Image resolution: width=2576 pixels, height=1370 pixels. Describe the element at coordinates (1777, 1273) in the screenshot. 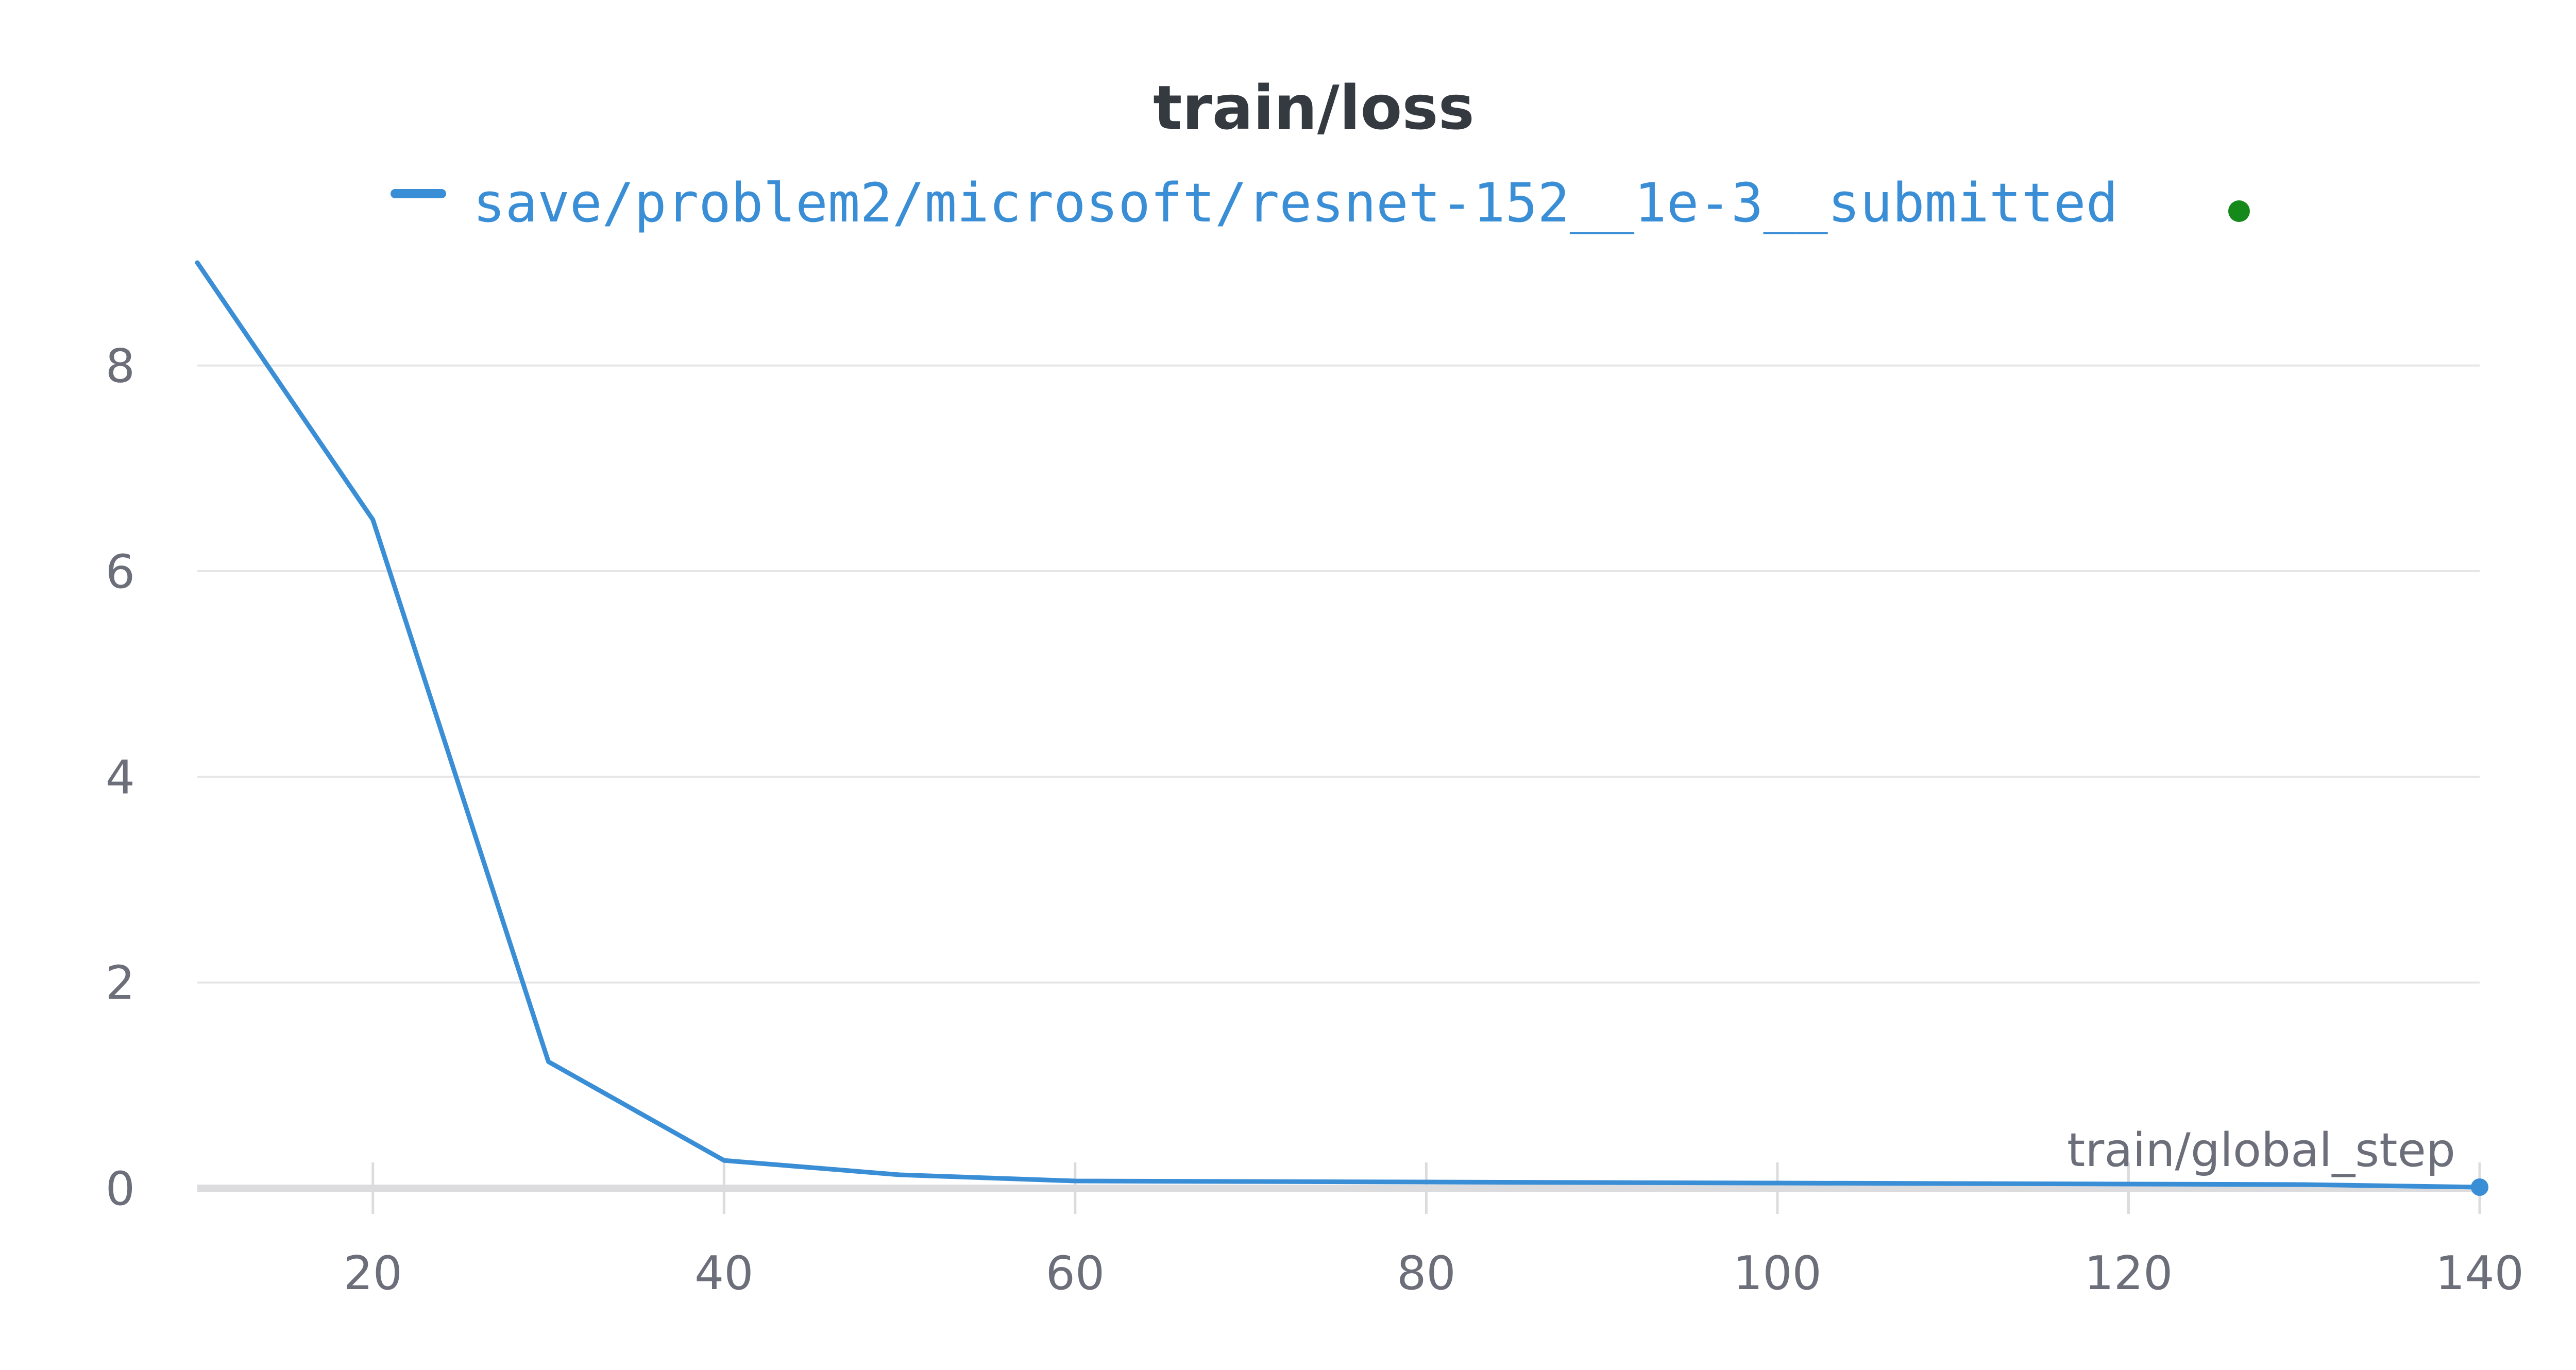

I see `x-tick-label: 100` at that location.